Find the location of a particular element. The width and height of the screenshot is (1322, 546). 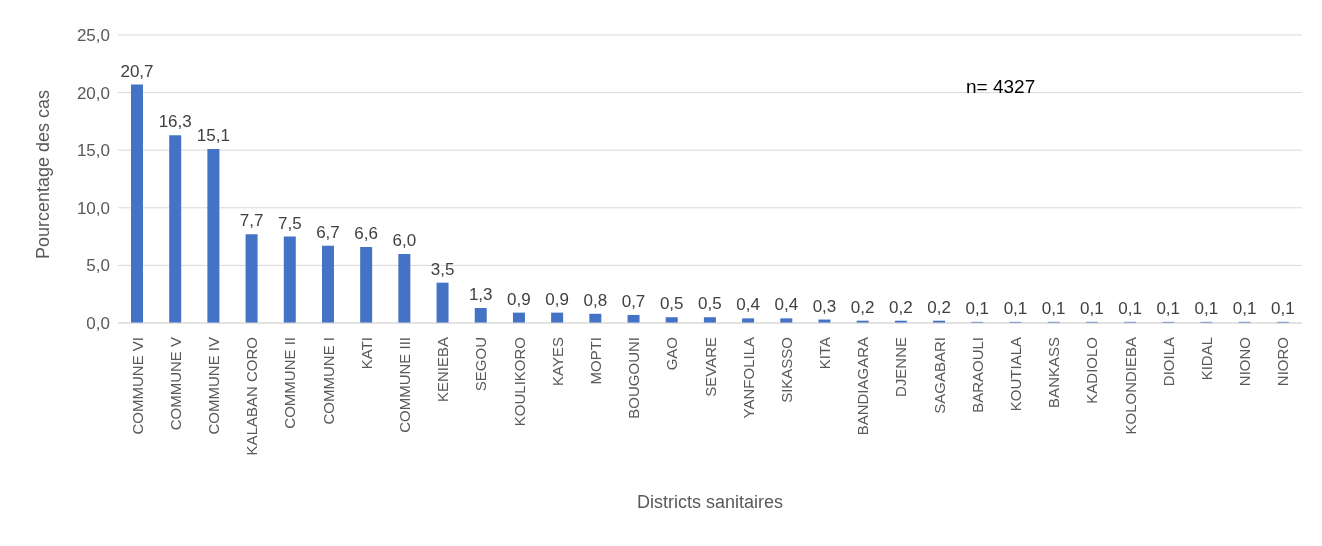

data-label: 0,8 is located at coordinates (595, 300).